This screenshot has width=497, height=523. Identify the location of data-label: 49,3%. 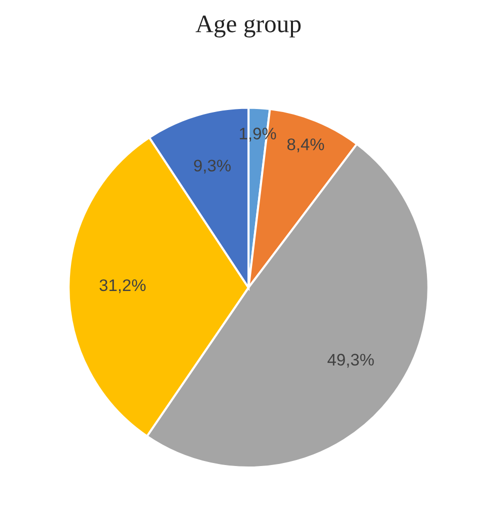
(351, 361).